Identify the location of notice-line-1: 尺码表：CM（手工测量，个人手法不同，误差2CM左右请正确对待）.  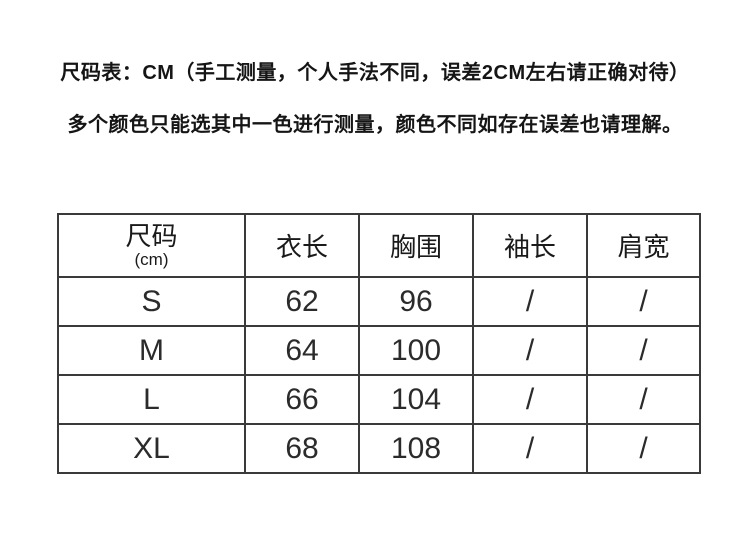
(375, 73).